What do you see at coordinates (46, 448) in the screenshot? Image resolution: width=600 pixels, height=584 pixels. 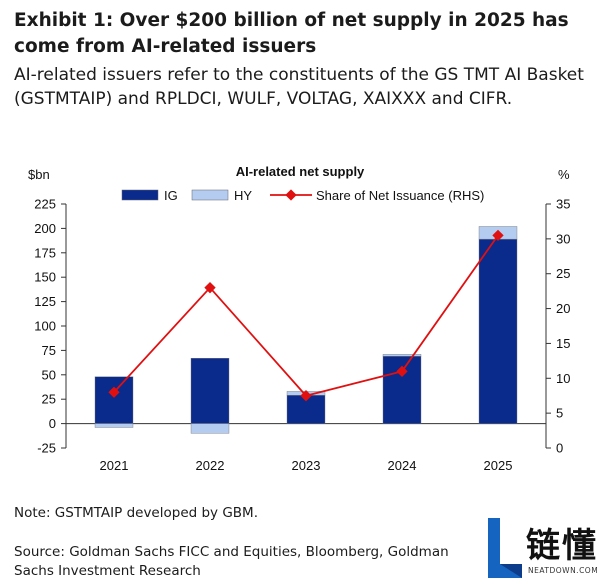 I see `y-tick-label: -25` at bounding box center [46, 448].